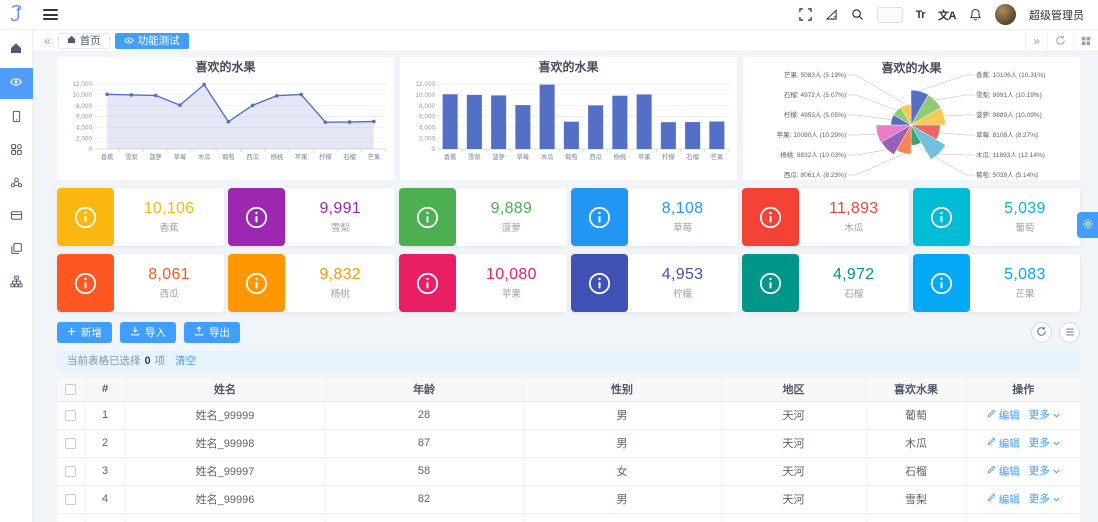  Describe the element at coordinates (815, 114) in the screenshot. I see `svg-text: 柠檬: 4953人 (5.05%)` at that location.